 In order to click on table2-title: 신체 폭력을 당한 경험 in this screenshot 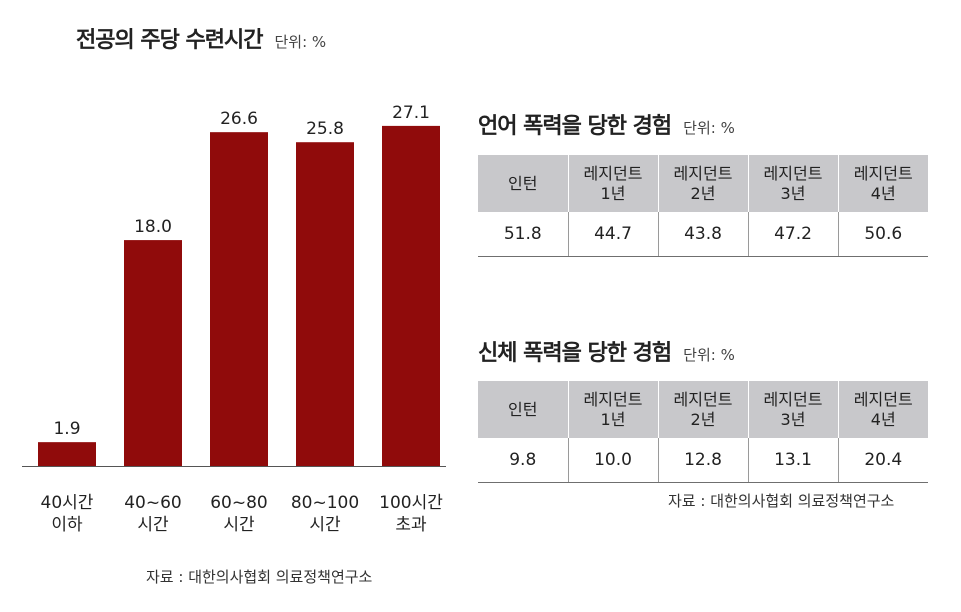, I will do `click(575, 353)`.